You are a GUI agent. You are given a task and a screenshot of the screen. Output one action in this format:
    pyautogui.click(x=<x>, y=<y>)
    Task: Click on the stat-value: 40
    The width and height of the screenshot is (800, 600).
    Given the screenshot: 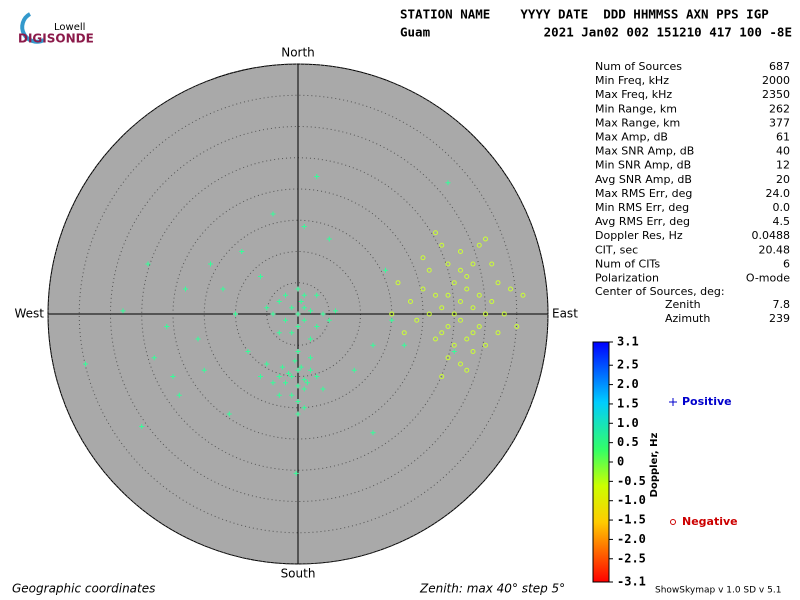 What is the action you would take?
    pyautogui.click(x=783, y=151)
    